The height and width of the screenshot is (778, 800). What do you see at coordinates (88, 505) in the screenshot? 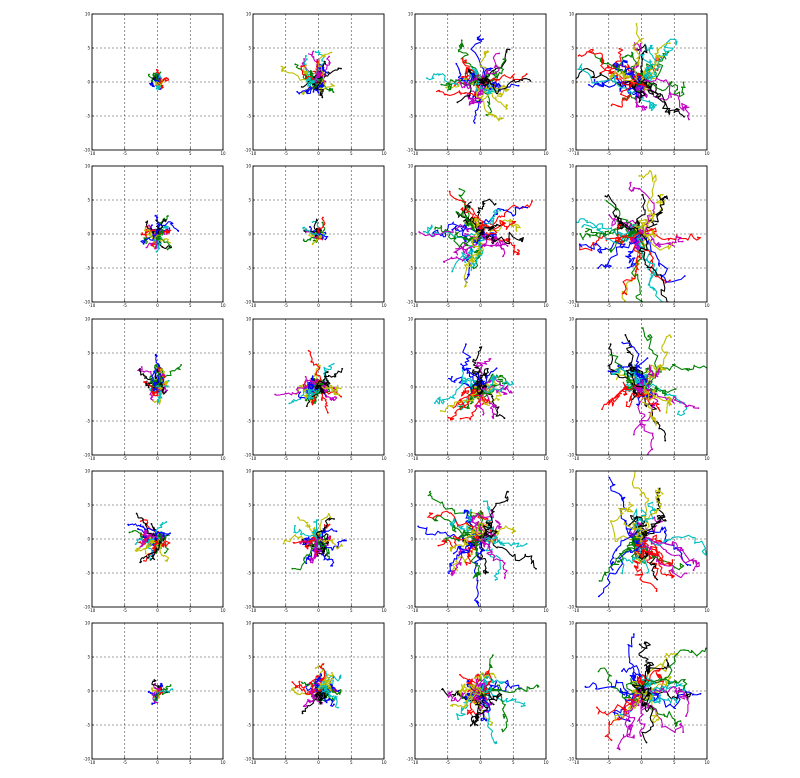
I see `y-tick-label: 5` at bounding box center [88, 505].